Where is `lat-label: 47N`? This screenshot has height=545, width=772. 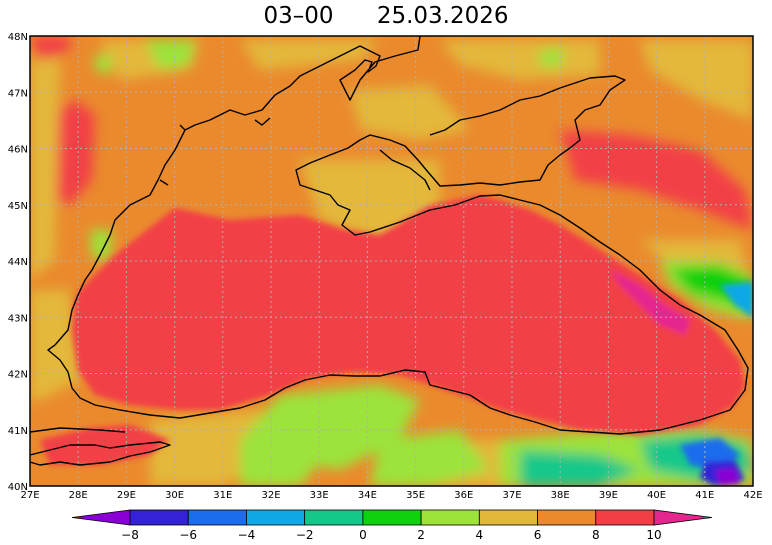 lat-label: 47N is located at coordinates (18, 93).